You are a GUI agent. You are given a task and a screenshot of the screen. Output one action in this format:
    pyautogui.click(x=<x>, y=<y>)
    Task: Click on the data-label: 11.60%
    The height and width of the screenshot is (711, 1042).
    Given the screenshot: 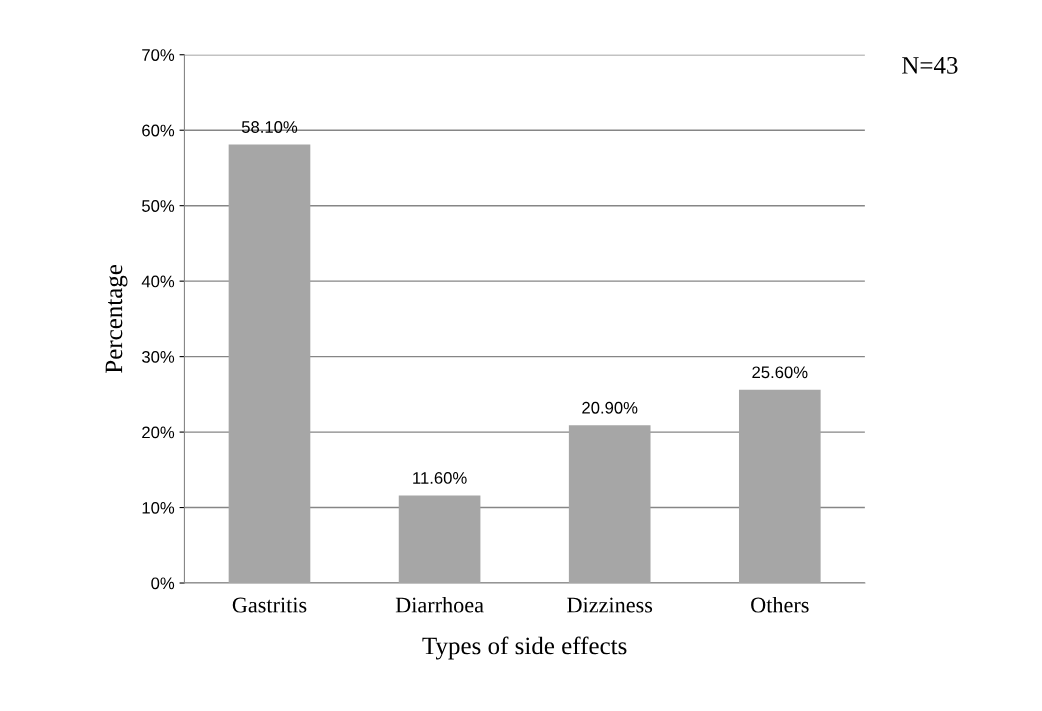 What is the action you would take?
    pyautogui.click(x=440, y=478)
    